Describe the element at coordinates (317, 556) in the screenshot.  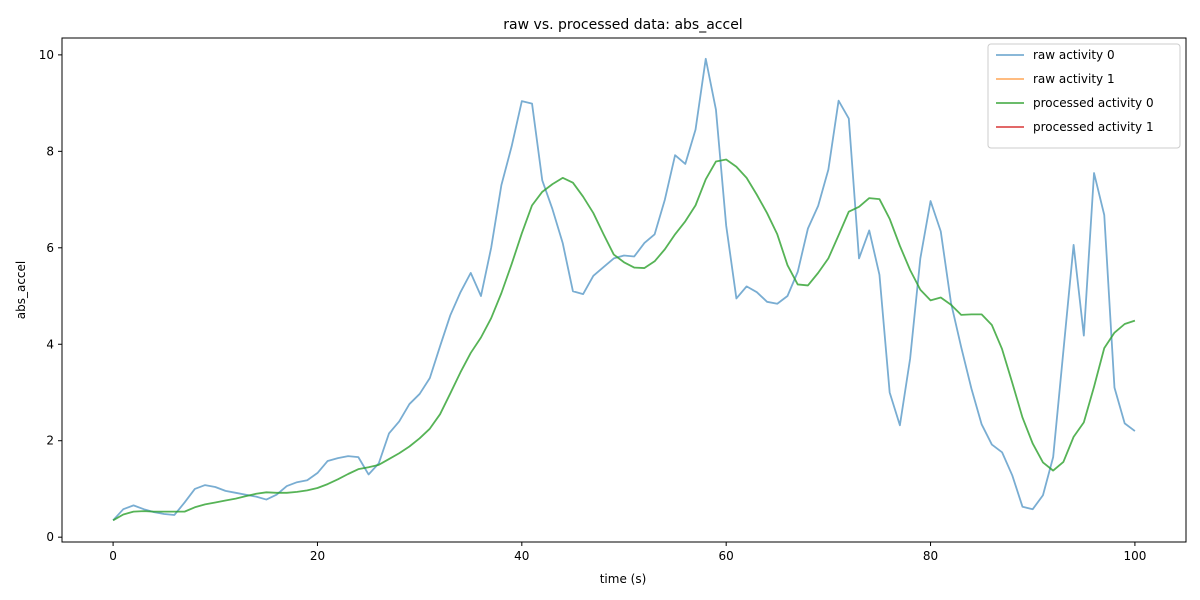
I see `x-tick-label-1: 20` at that location.